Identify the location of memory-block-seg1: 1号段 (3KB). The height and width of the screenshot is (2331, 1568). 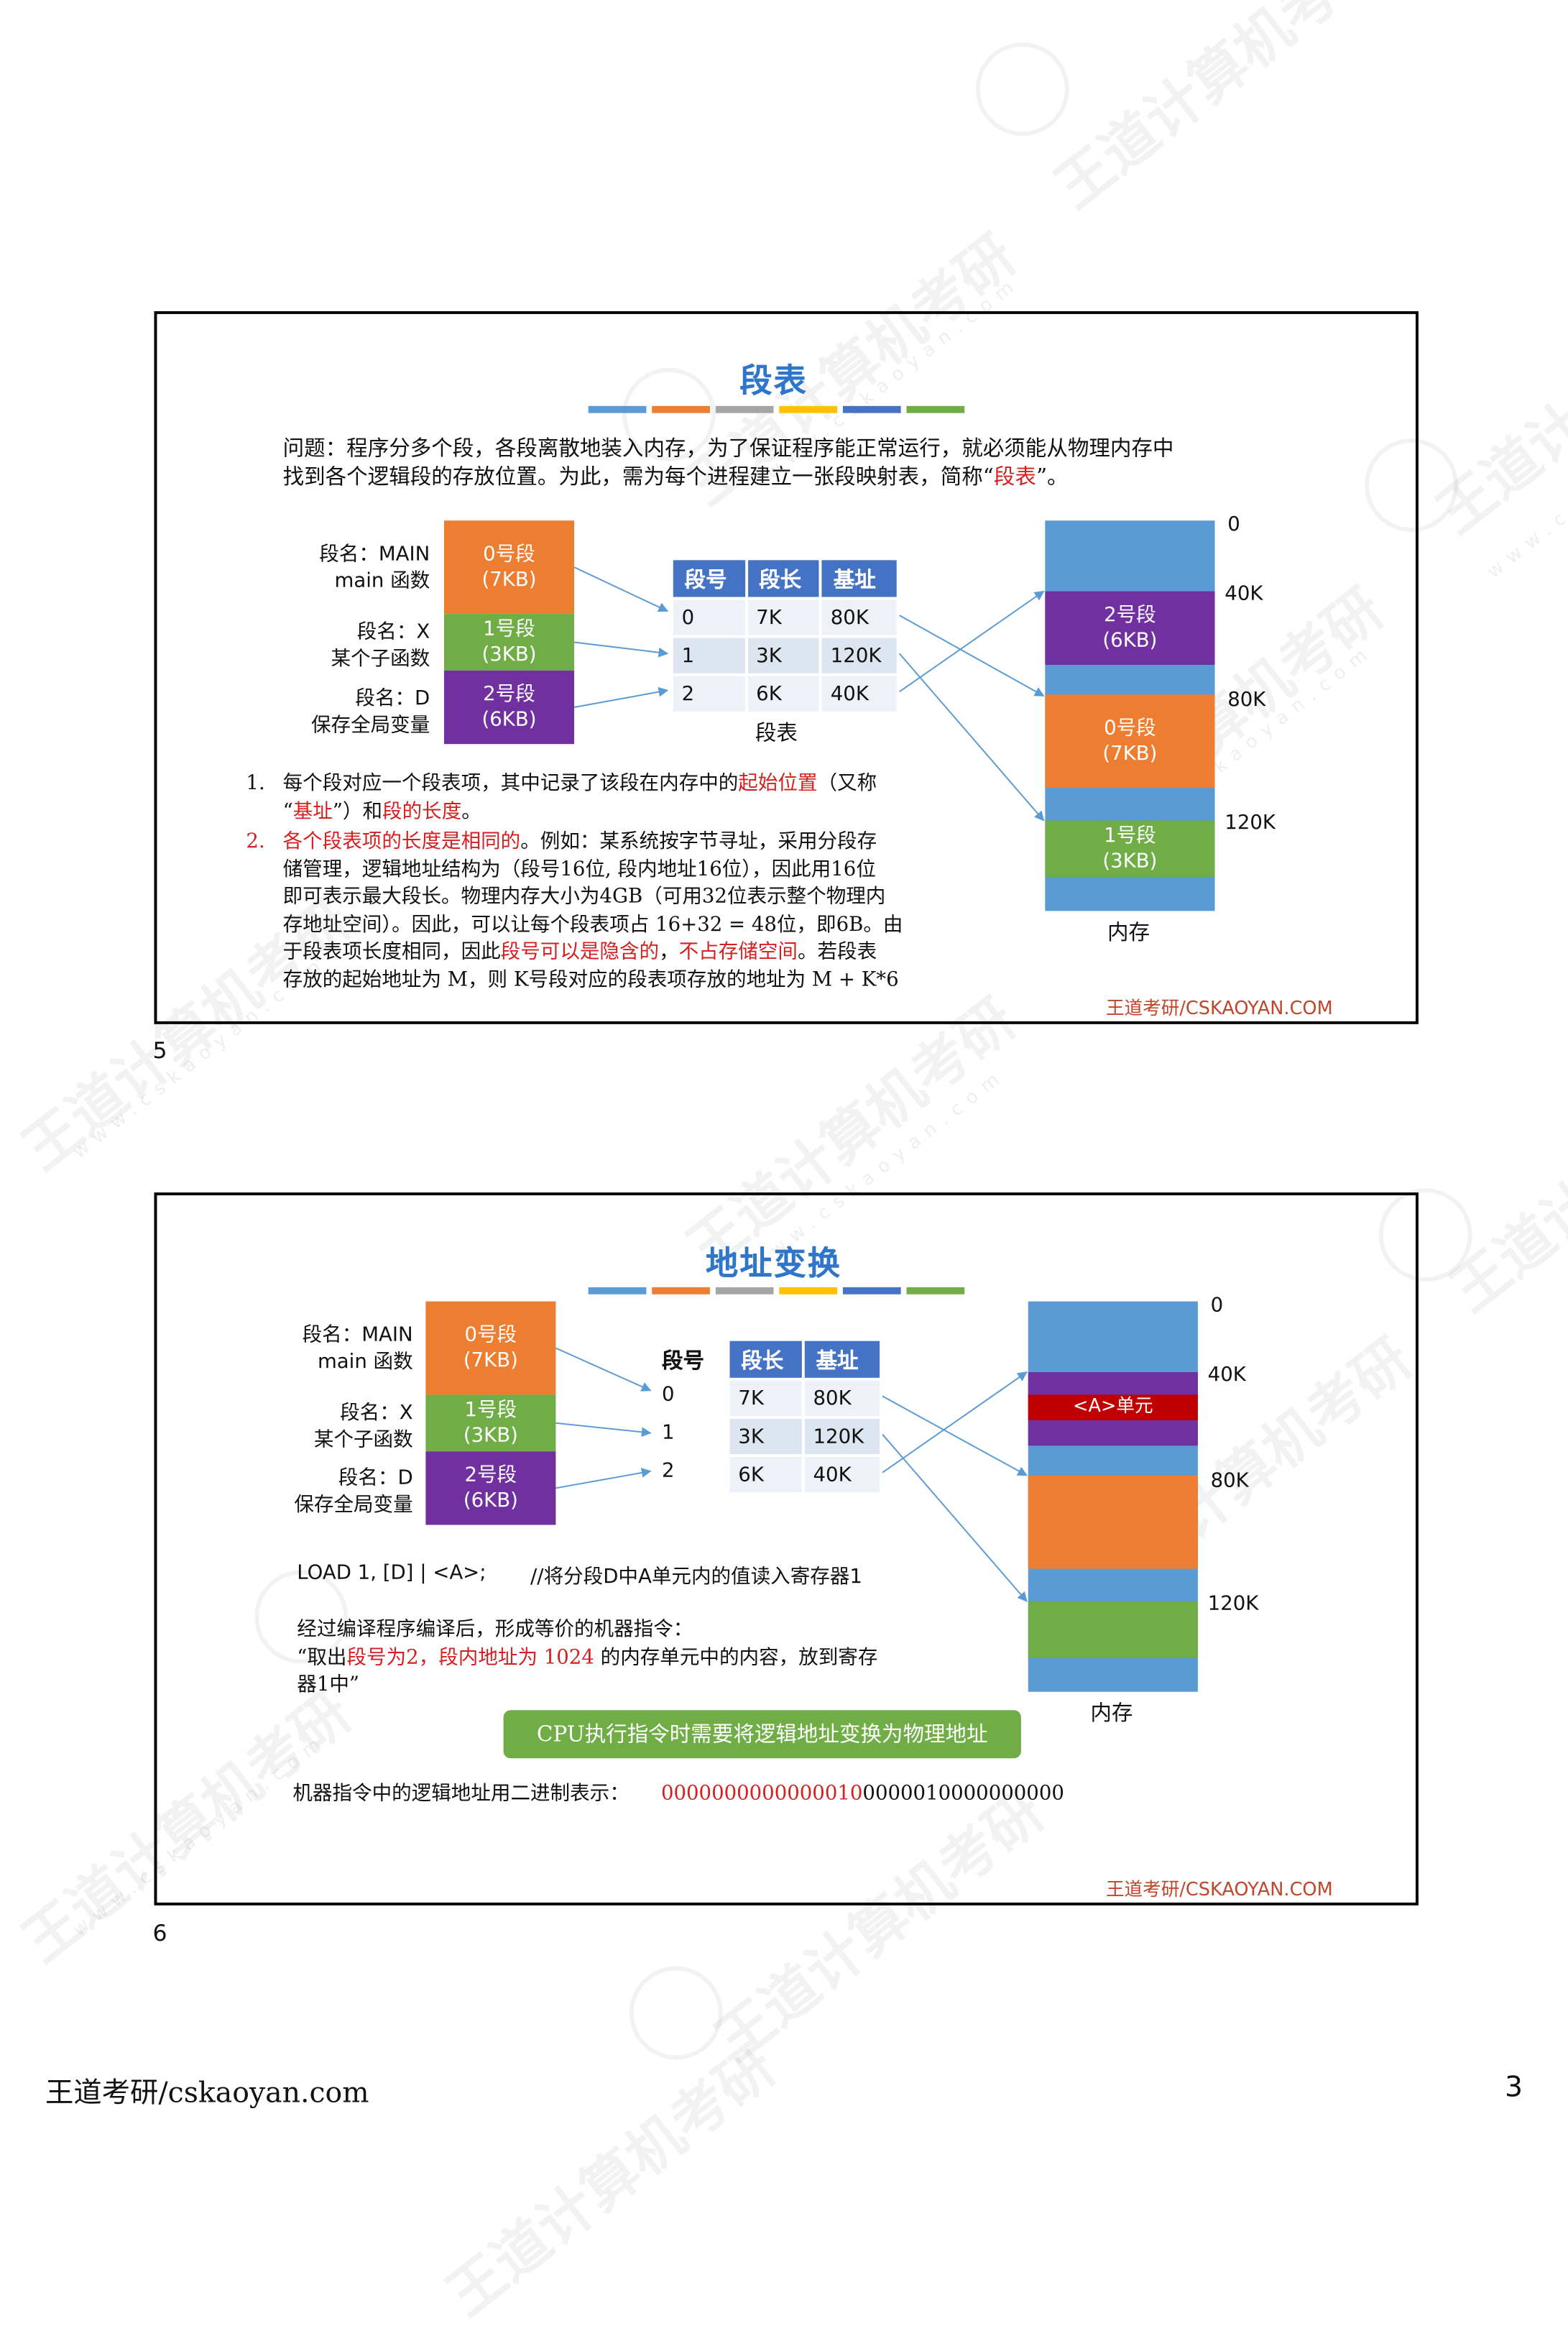
(1130, 849).